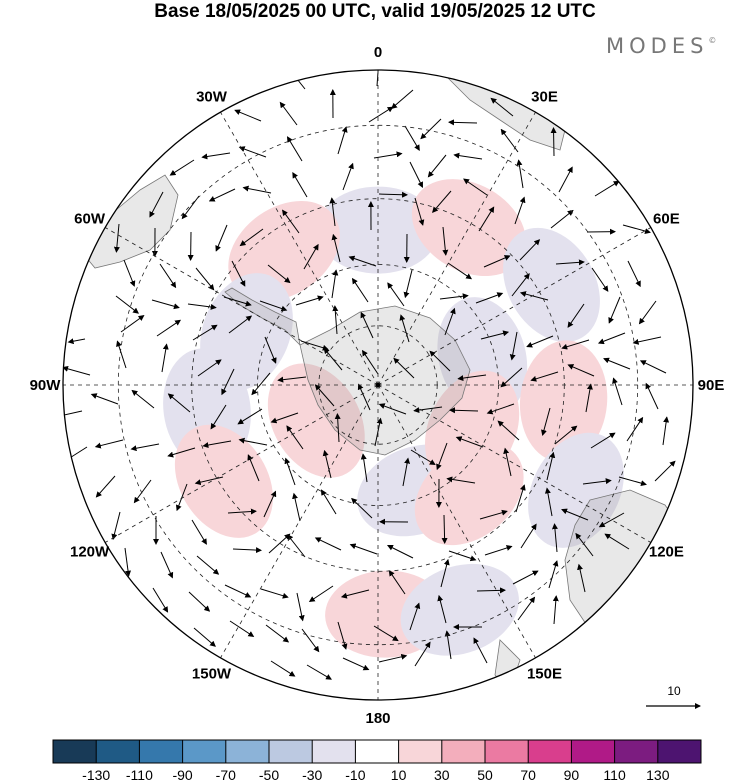 This screenshot has width=750, height=783. I want to click on longitude-label: 180, so click(377, 718).